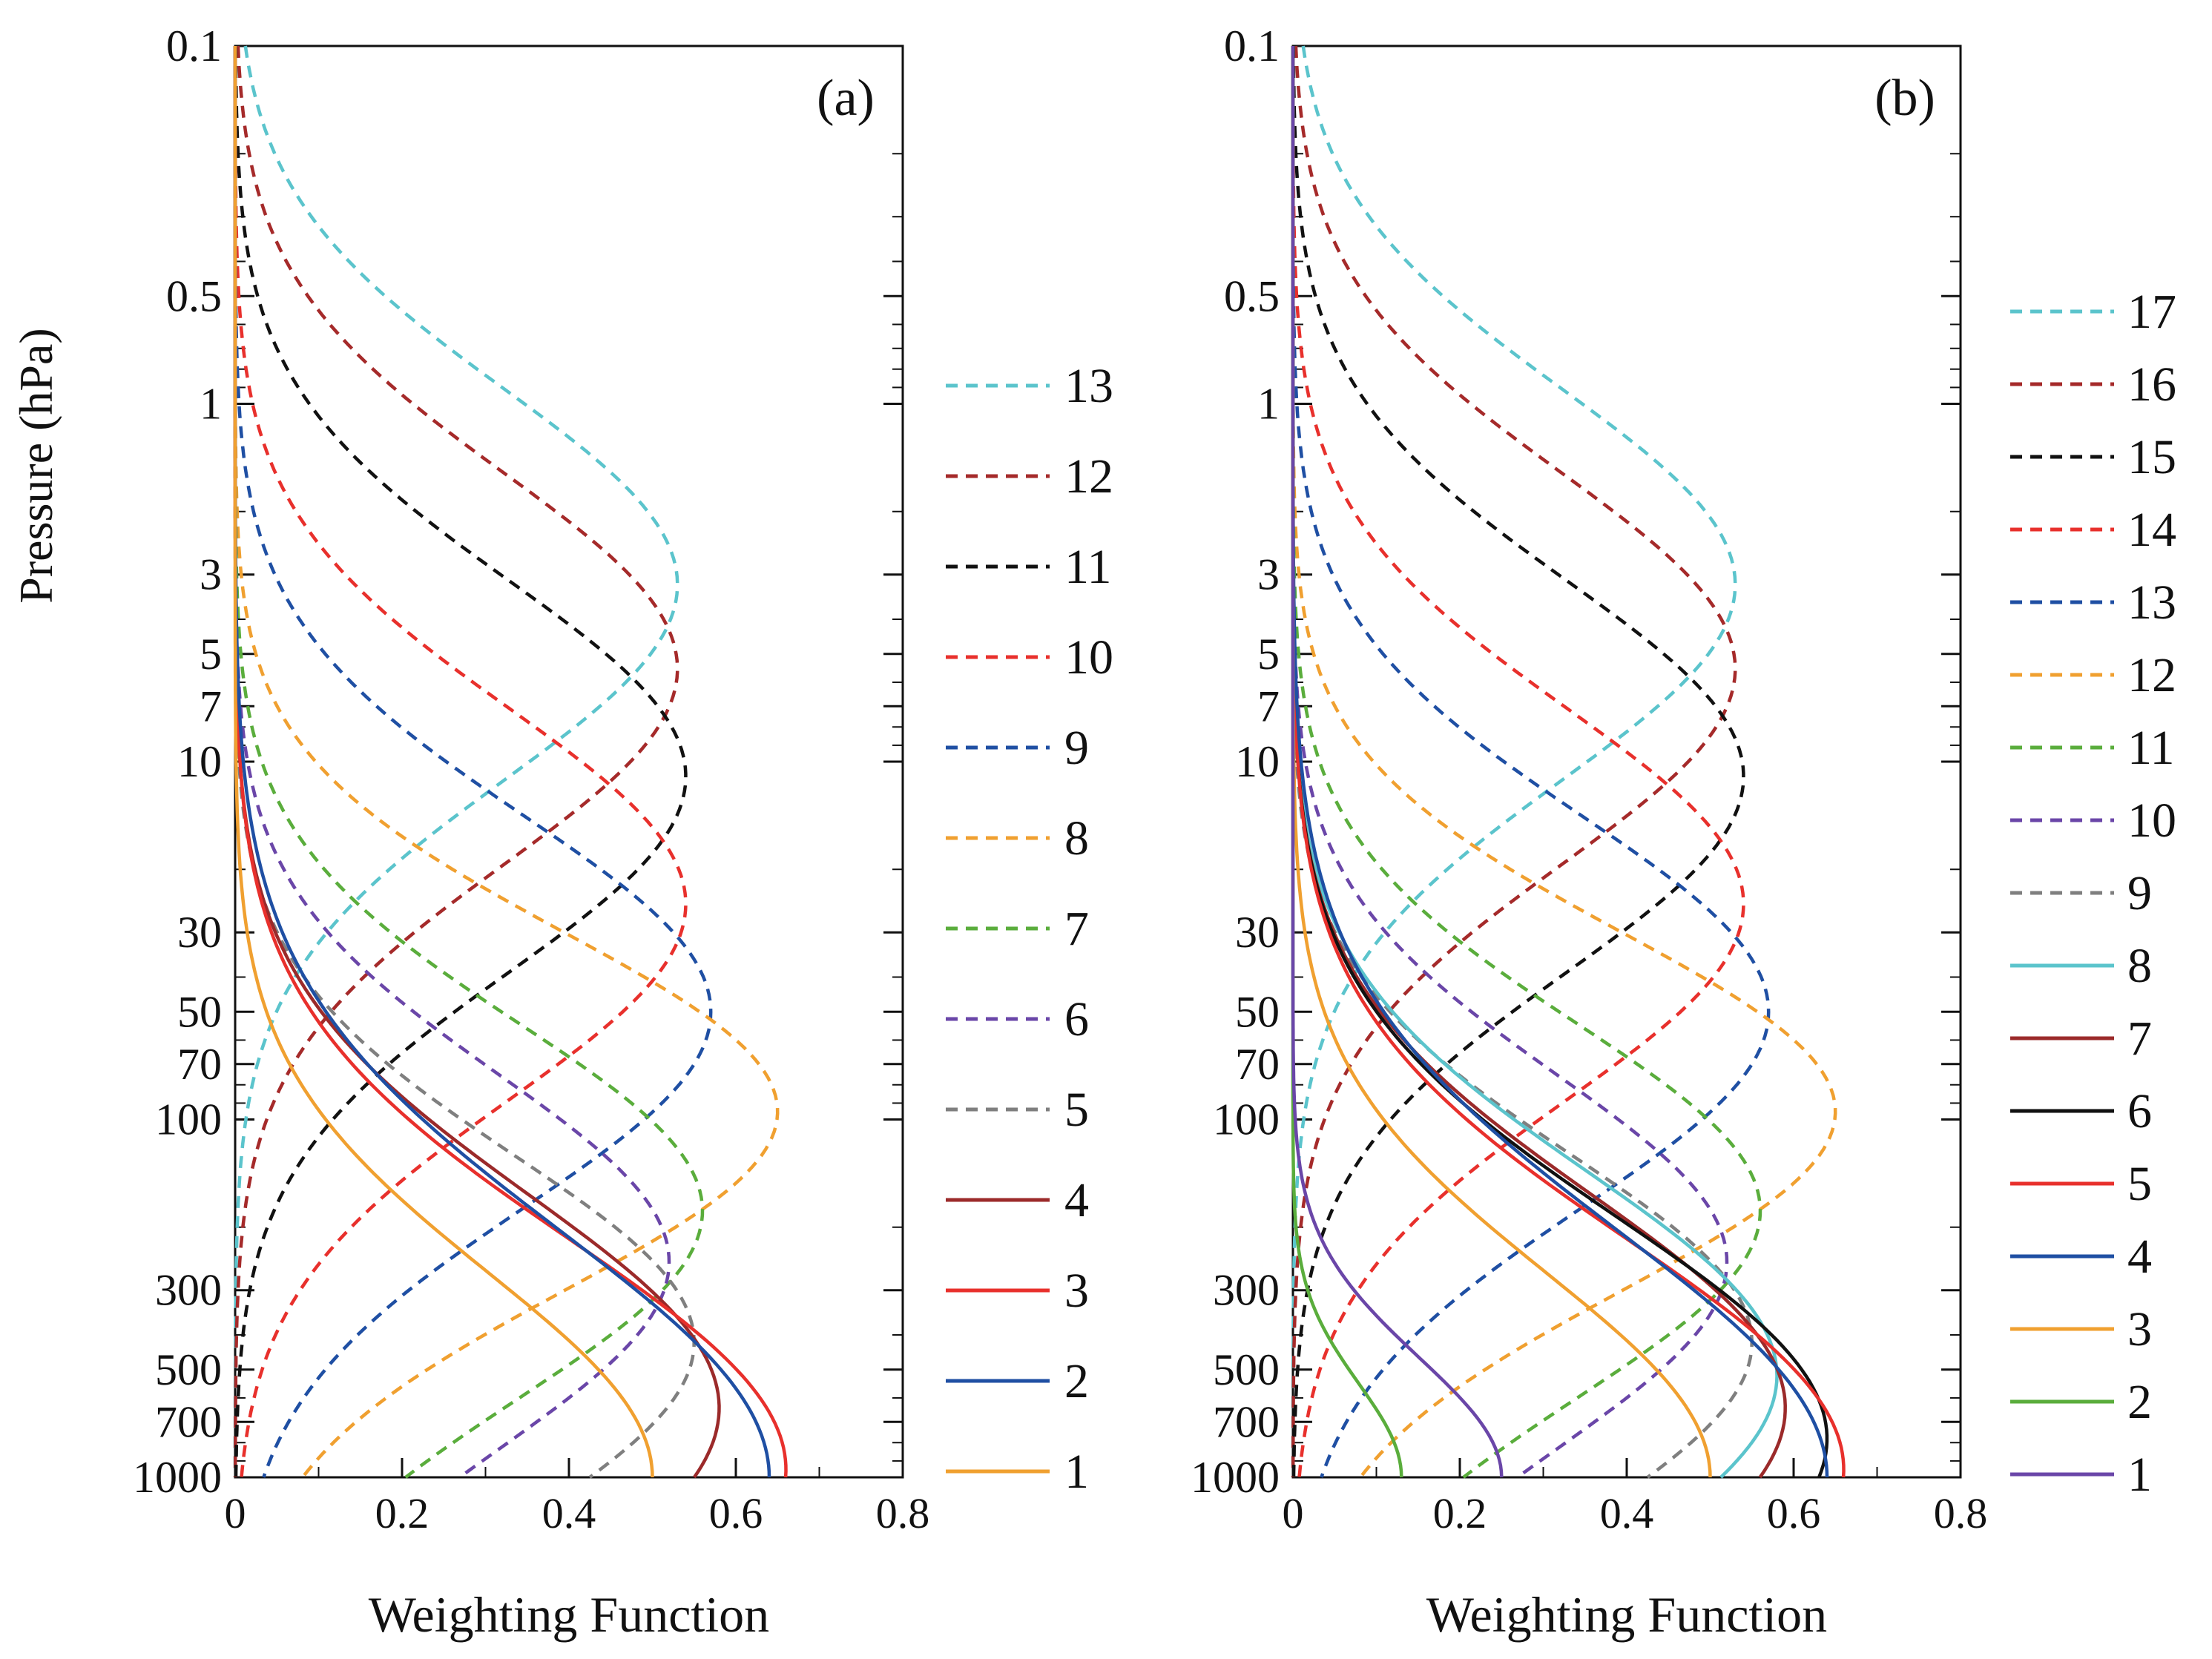 The image size is (2212, 1659). I want to click on x-tick-label: 0.8, so click(903, 1513).